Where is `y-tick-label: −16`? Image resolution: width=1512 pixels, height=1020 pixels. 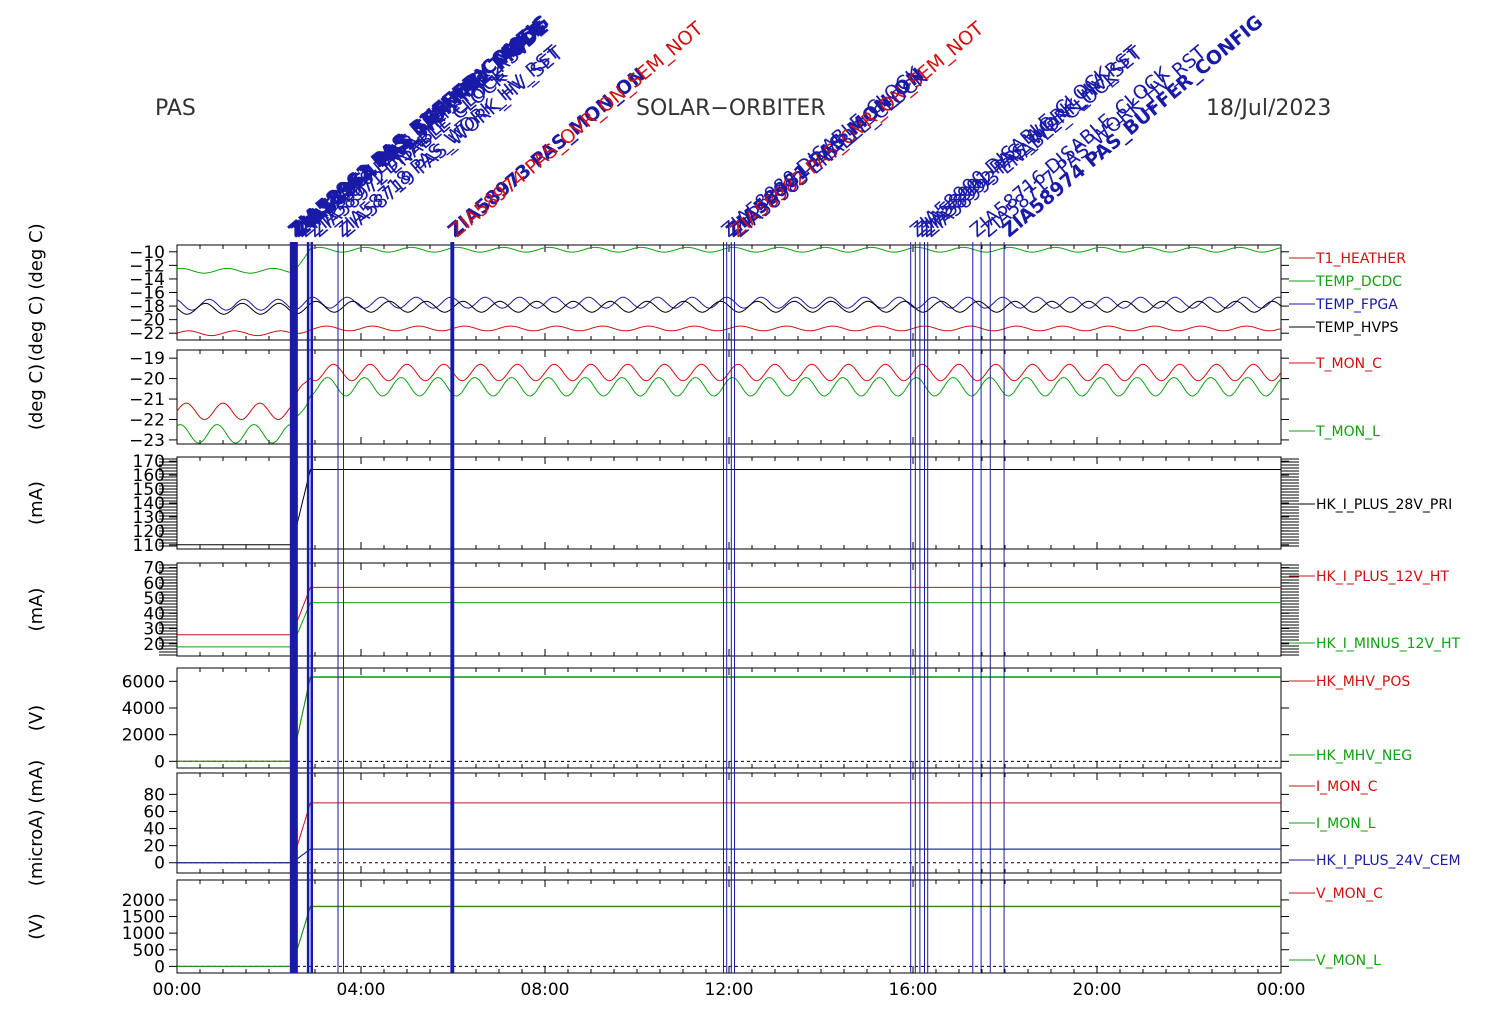 y-tick-label: −16 is located at coordinates (147, 294).